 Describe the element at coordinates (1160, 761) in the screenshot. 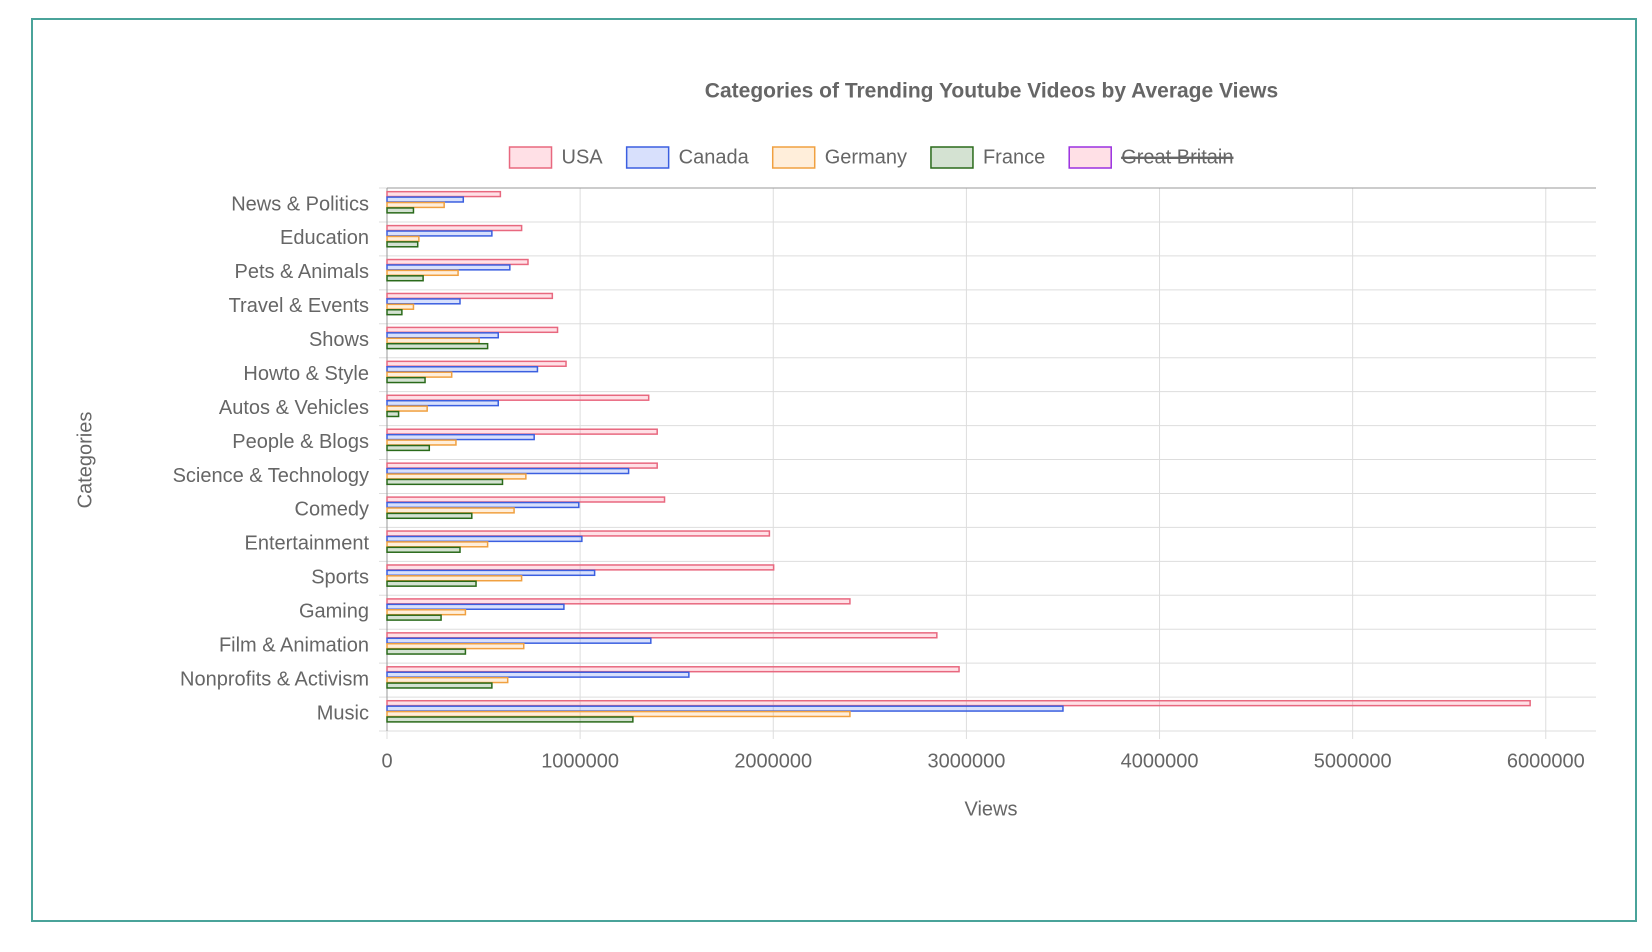

I see `x-tick-label: 4000000` at that location.